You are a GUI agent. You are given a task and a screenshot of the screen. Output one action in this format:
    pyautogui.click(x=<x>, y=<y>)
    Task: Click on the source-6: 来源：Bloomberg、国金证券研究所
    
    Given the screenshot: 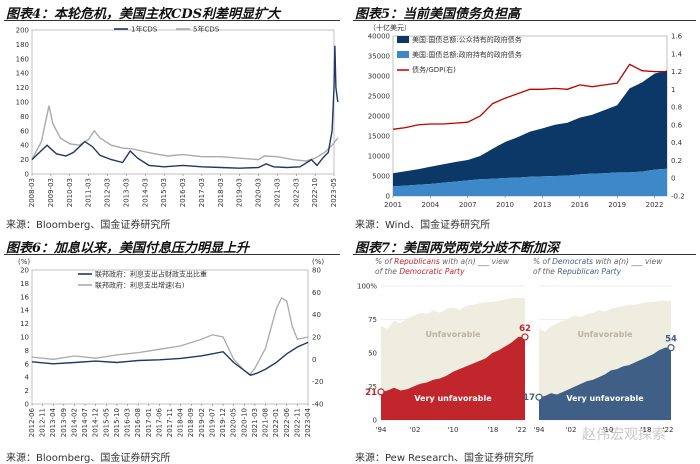 What is the action you would take?
    pyautogui.click(x=88, y=458)
    